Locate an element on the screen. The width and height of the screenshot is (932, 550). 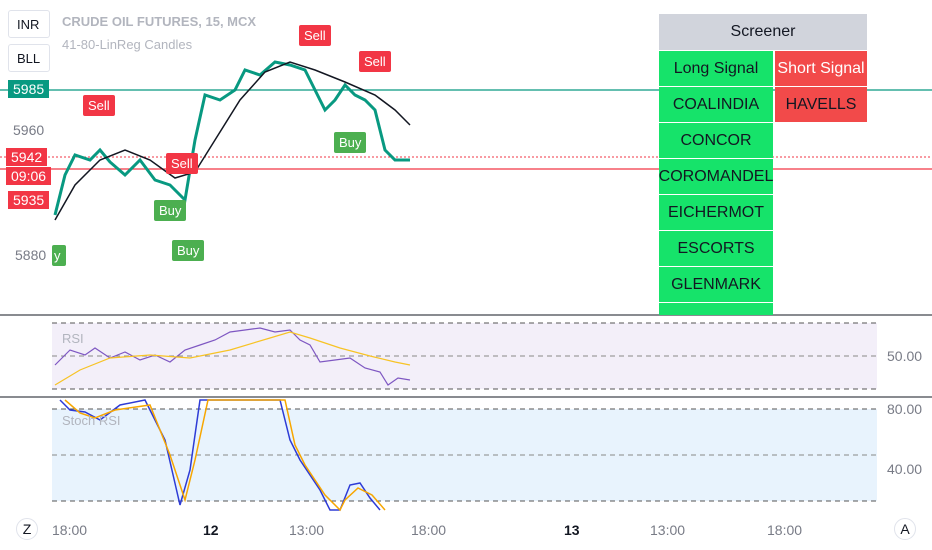
long-cell: EICHERMOT is located at coordinates (716, 212).